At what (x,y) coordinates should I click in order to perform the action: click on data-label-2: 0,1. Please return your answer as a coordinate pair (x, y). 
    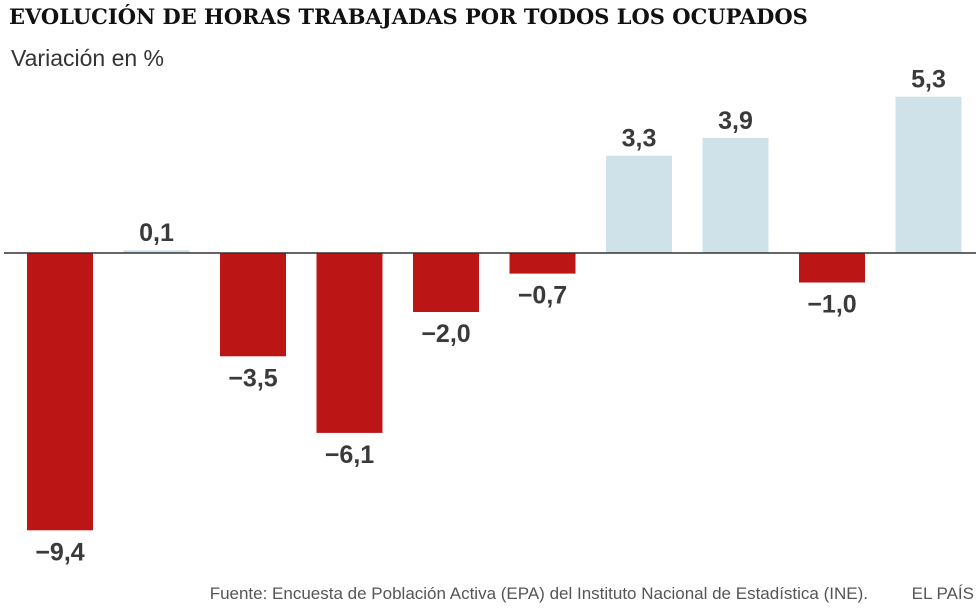
    Looking at the image, I should click on (156, 233).